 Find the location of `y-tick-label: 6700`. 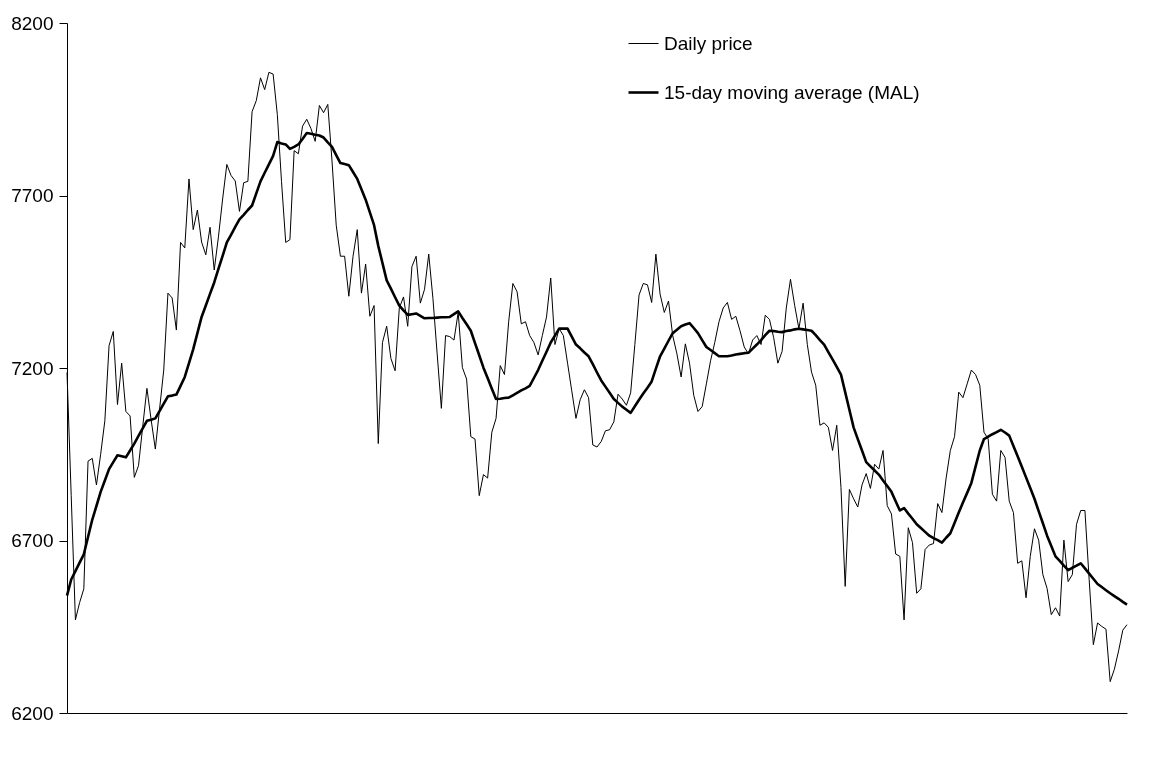

y-tick-label: 6700 is located at coordinates (32, 540).